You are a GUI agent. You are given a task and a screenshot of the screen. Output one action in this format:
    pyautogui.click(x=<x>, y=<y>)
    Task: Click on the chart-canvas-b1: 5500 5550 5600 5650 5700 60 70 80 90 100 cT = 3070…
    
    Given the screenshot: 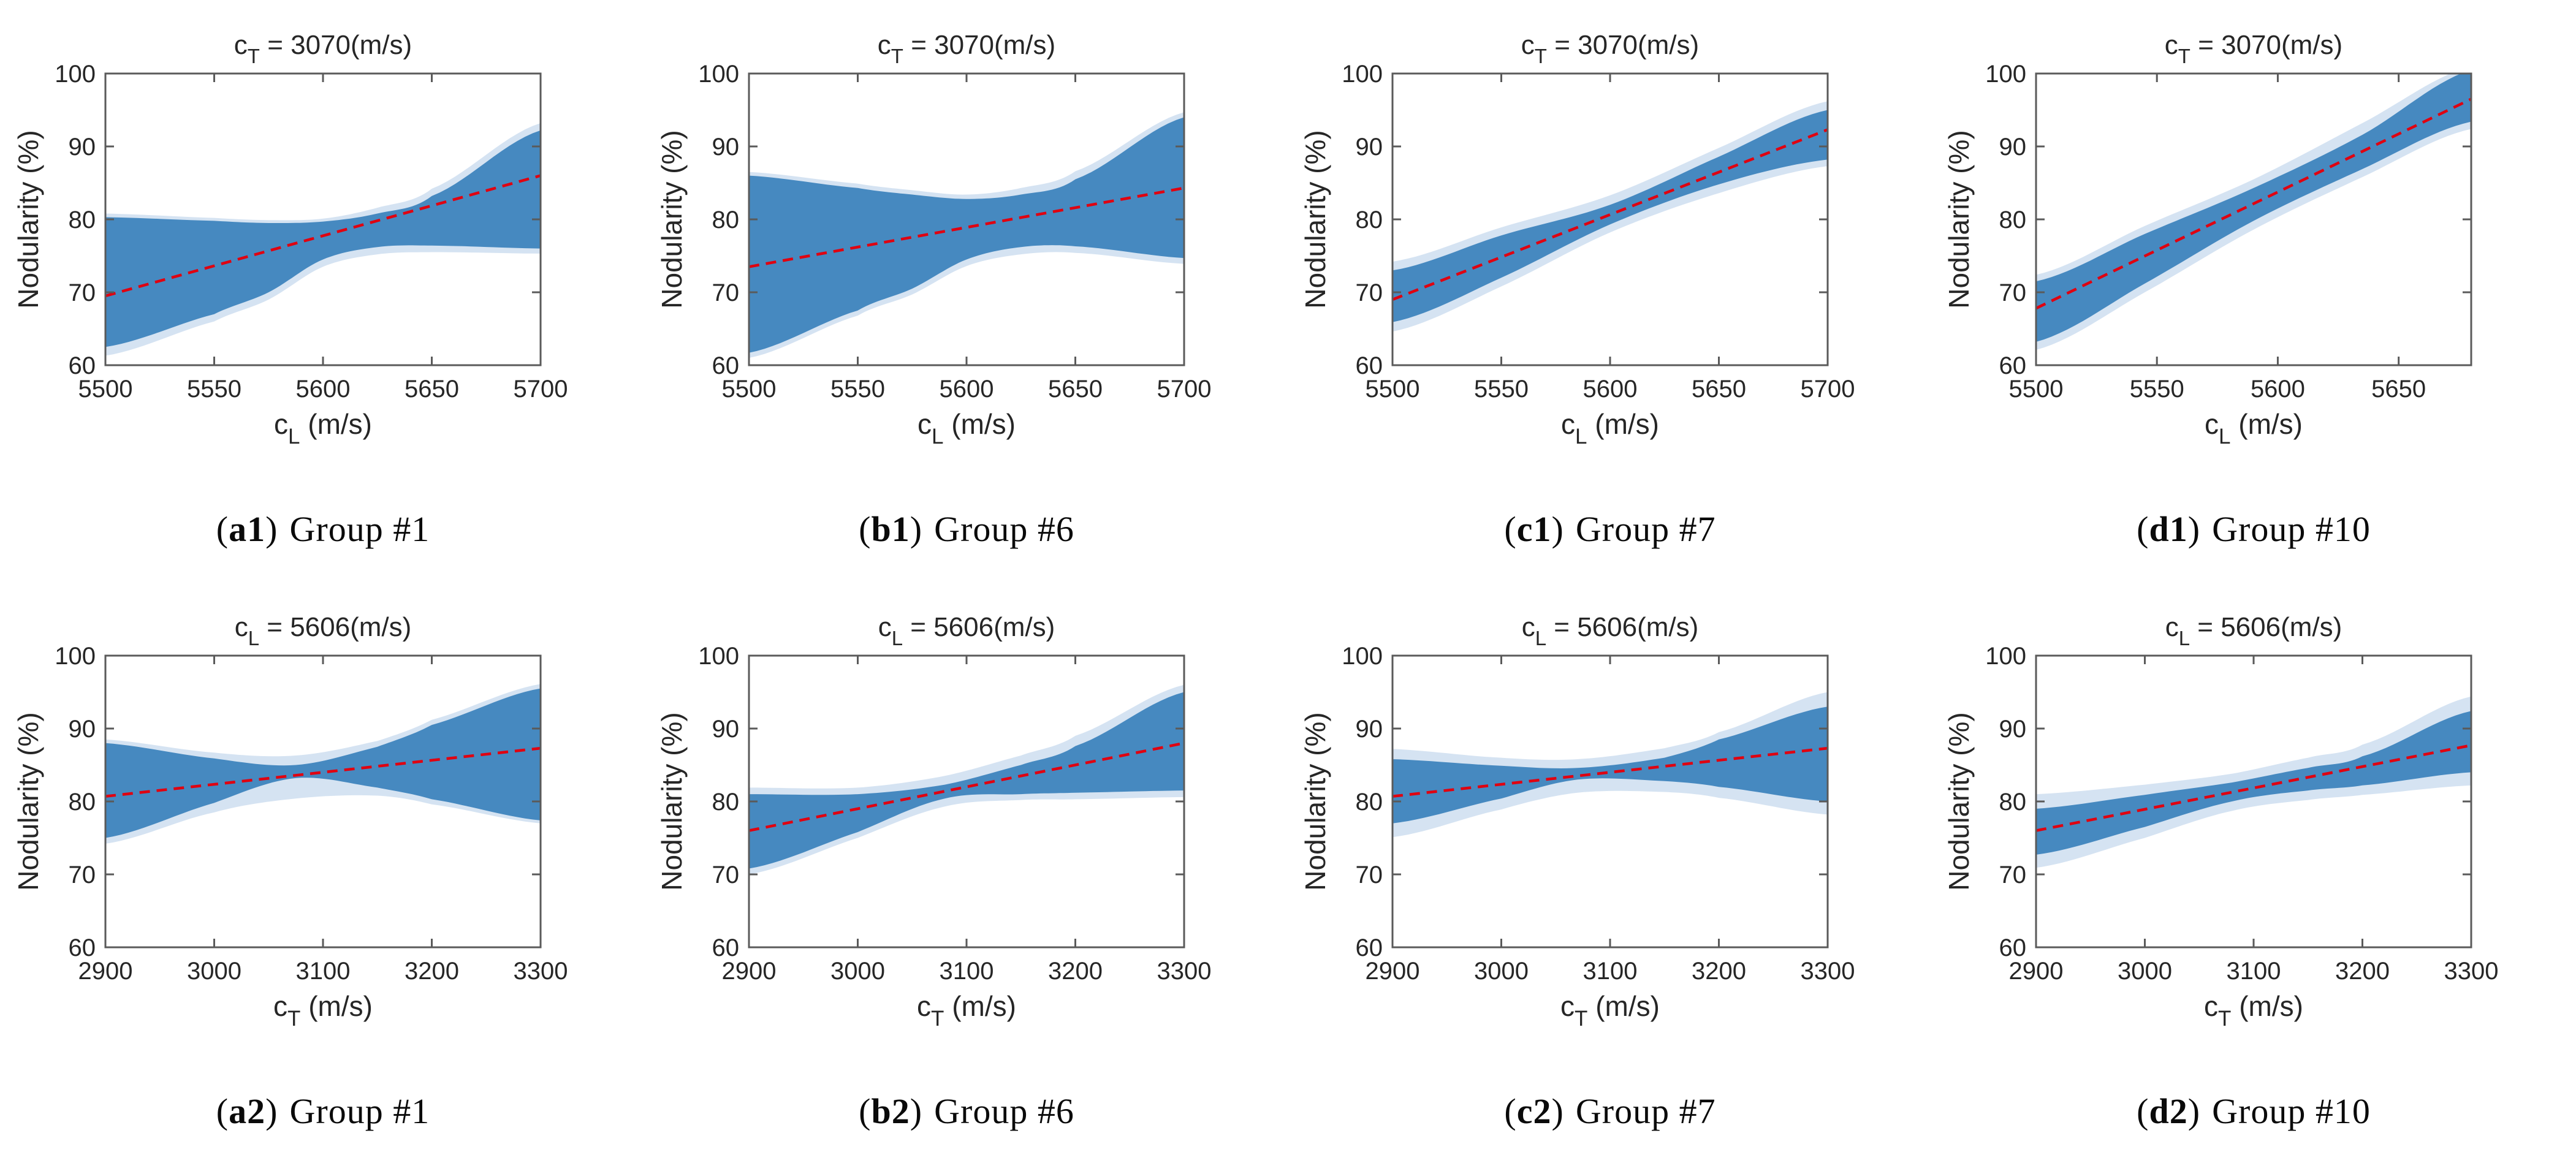 What is the action you would take?
    pyautogui.click(x=934, y=239)
    